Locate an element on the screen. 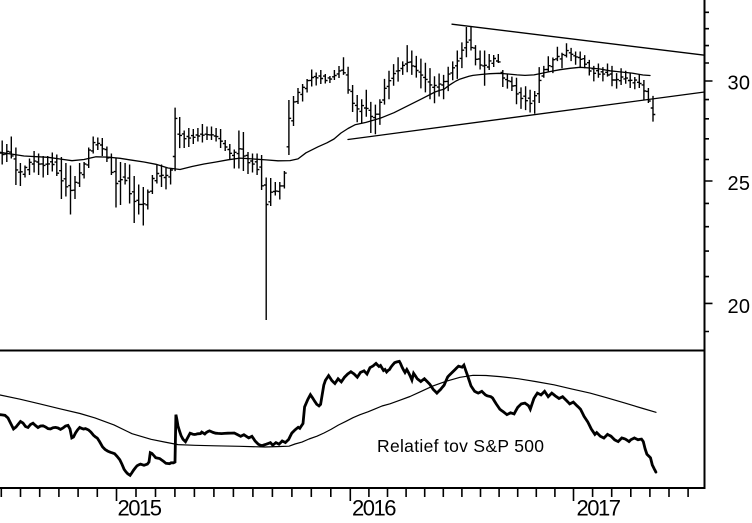  svg-text: 2017 is located at coordinates (599, 507).